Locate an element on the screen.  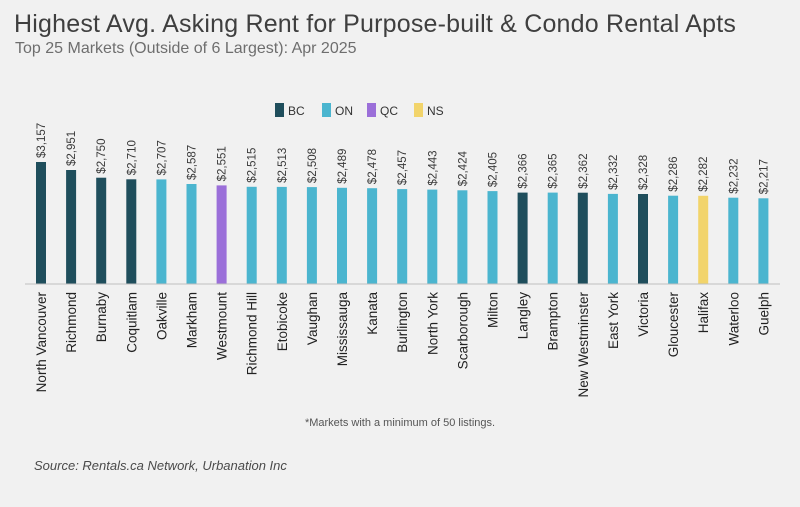
category-label-langley: Langley is located at coordinates (523, 316).